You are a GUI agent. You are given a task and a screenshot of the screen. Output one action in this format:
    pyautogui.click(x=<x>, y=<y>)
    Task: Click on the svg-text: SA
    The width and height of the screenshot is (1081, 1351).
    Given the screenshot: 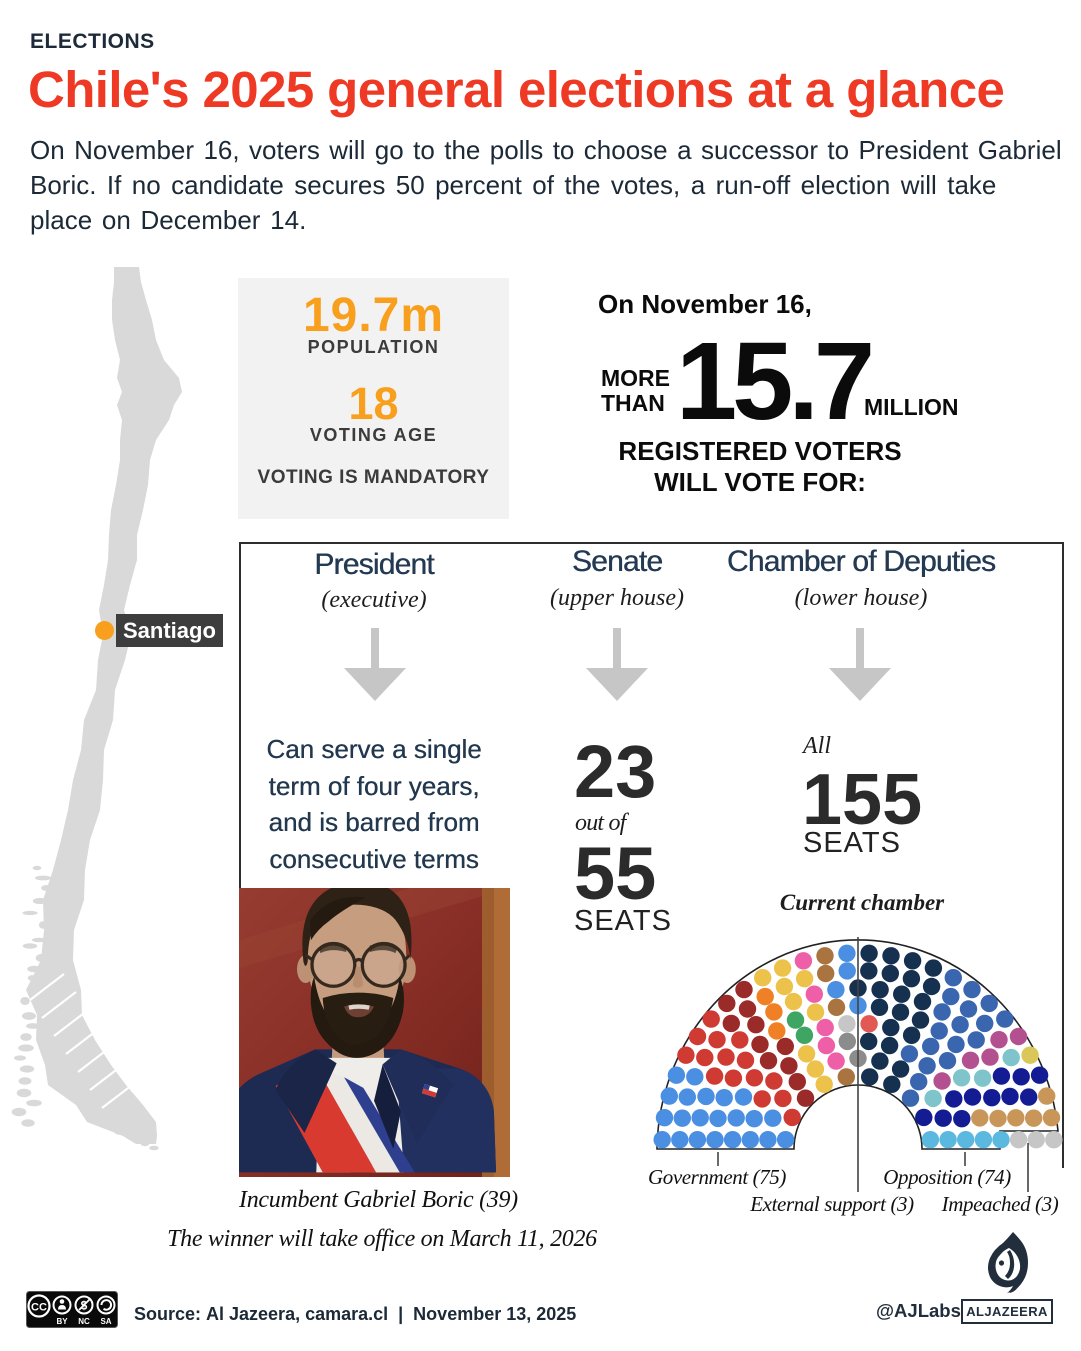 What is the action you would take?
    pyautogui.click(x=105, y=1321)
    